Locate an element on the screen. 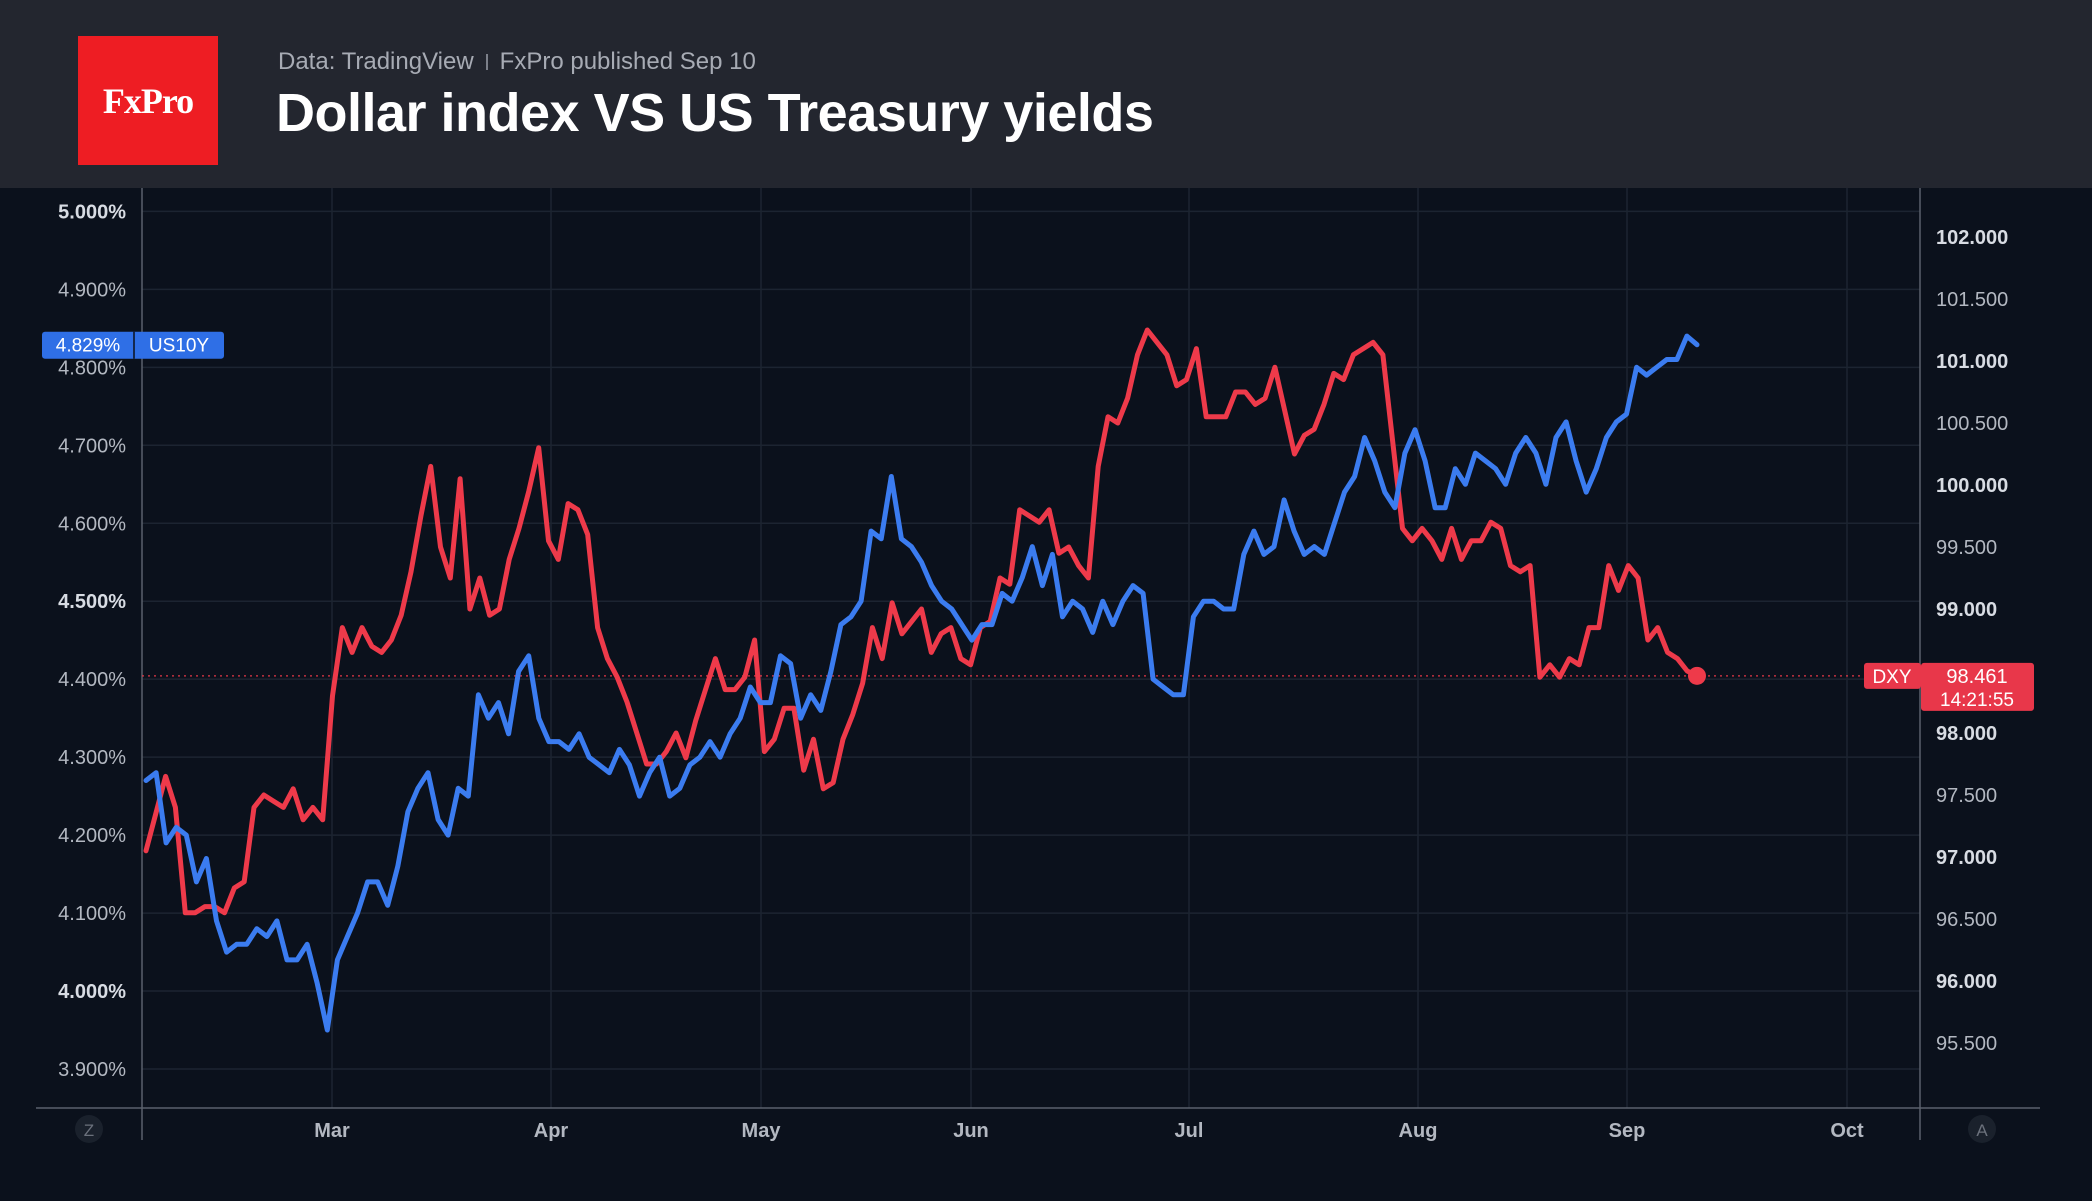  right-axis-tick-label: 101.000 is located at coordinates (1972, 362).